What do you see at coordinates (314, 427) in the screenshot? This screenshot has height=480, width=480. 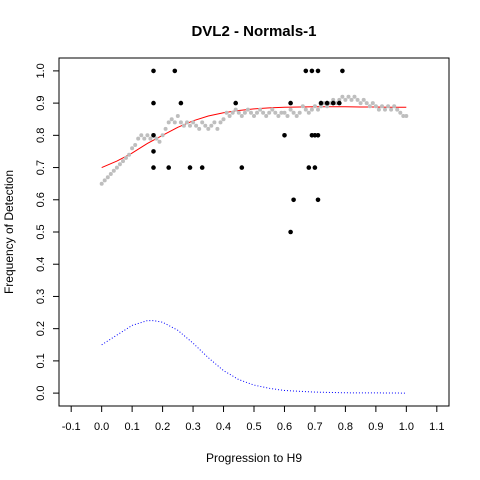 I see `x-tick-label: 0.7` at bounding box center [314, 427].